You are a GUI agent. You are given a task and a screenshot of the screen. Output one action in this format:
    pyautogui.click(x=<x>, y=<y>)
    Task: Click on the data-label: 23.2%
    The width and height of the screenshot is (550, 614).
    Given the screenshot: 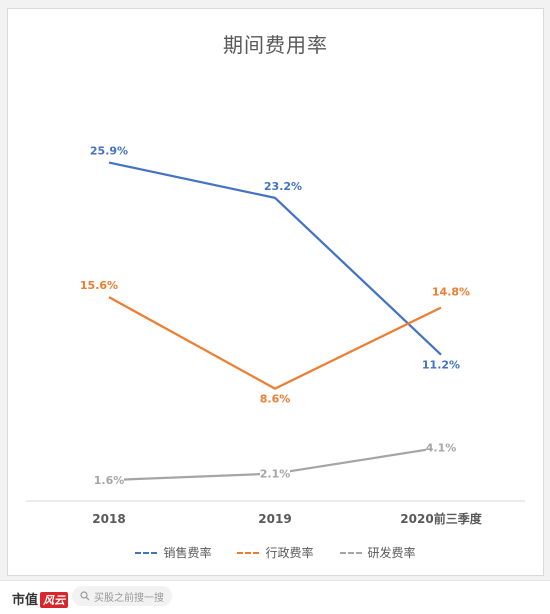 What is the action you would take?
    pyautogui.click(x=283, y=186)
    